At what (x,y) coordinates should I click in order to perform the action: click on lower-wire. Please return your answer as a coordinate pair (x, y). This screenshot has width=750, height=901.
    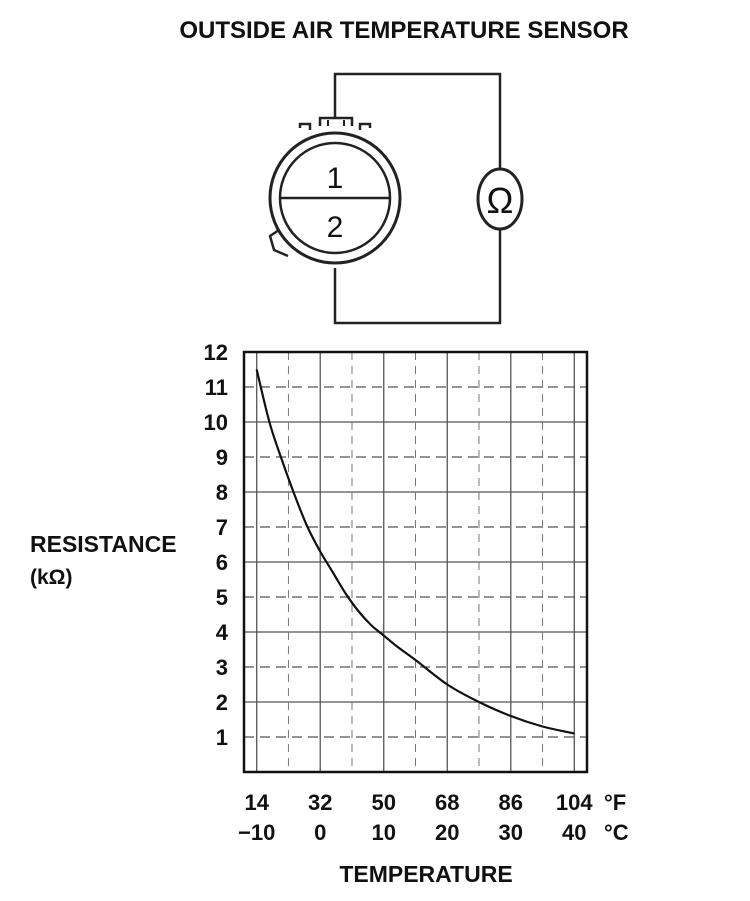
    Looking at the image, I should click on (417, 276).